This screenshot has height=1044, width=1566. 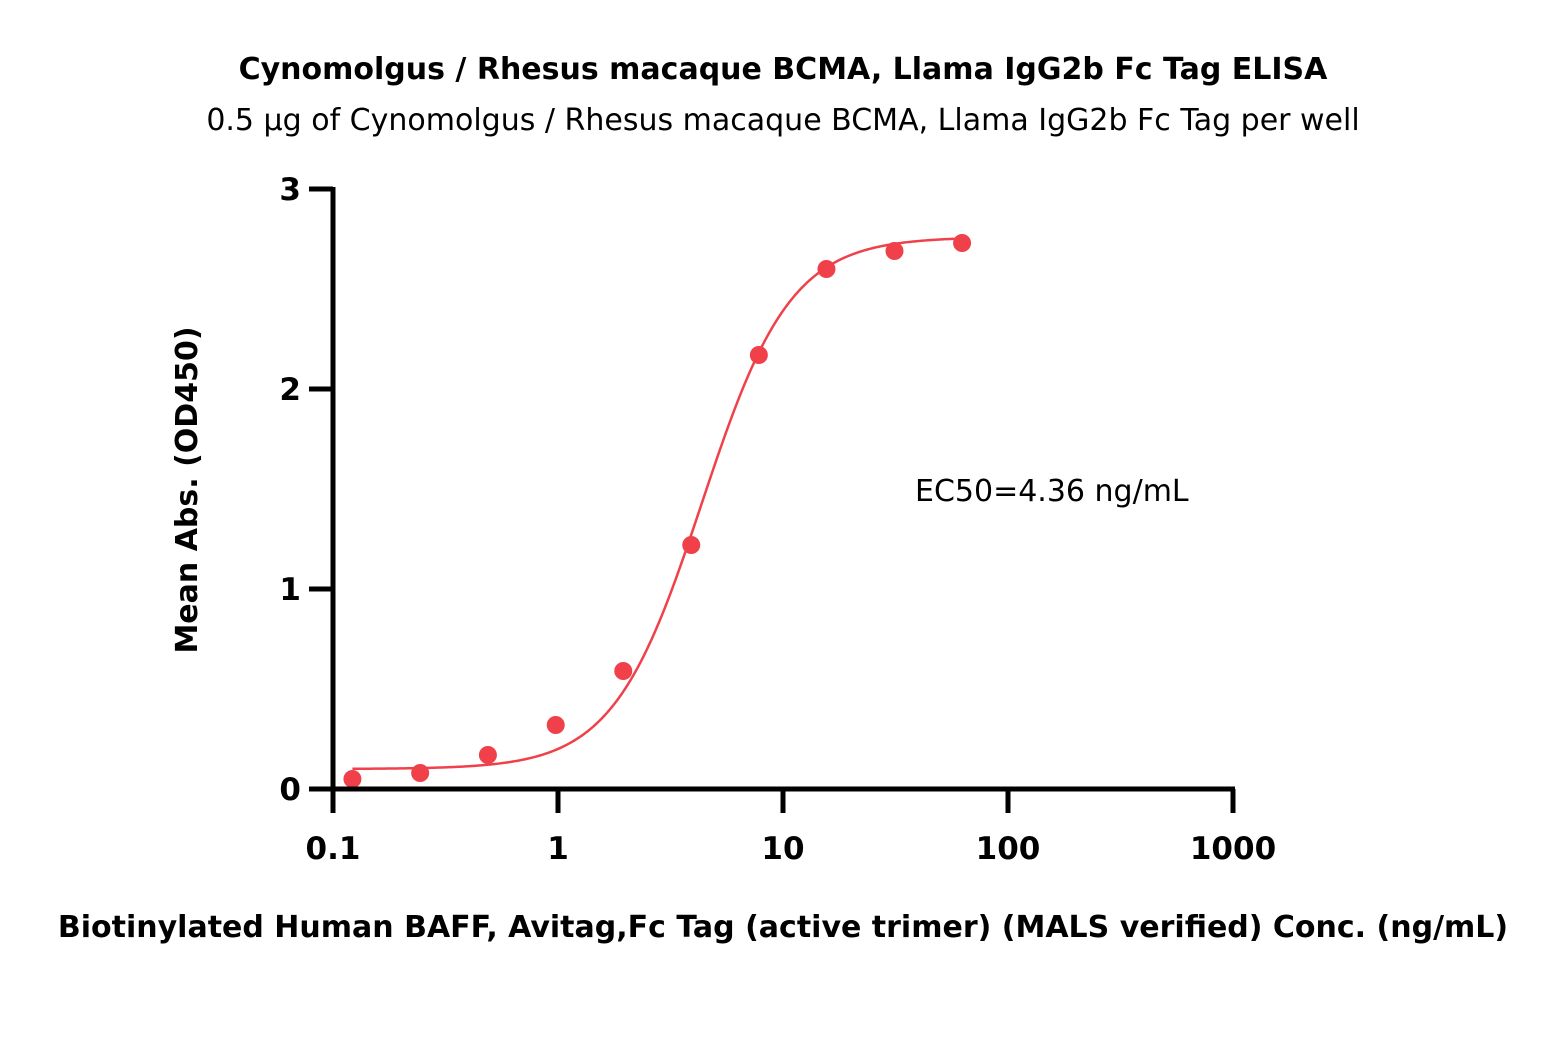 What do you see at coordinates (187, 489) in the screenshot?
I see `y-axis-label: Mean Abs. (OD450)` at bounding box center [187, 489].